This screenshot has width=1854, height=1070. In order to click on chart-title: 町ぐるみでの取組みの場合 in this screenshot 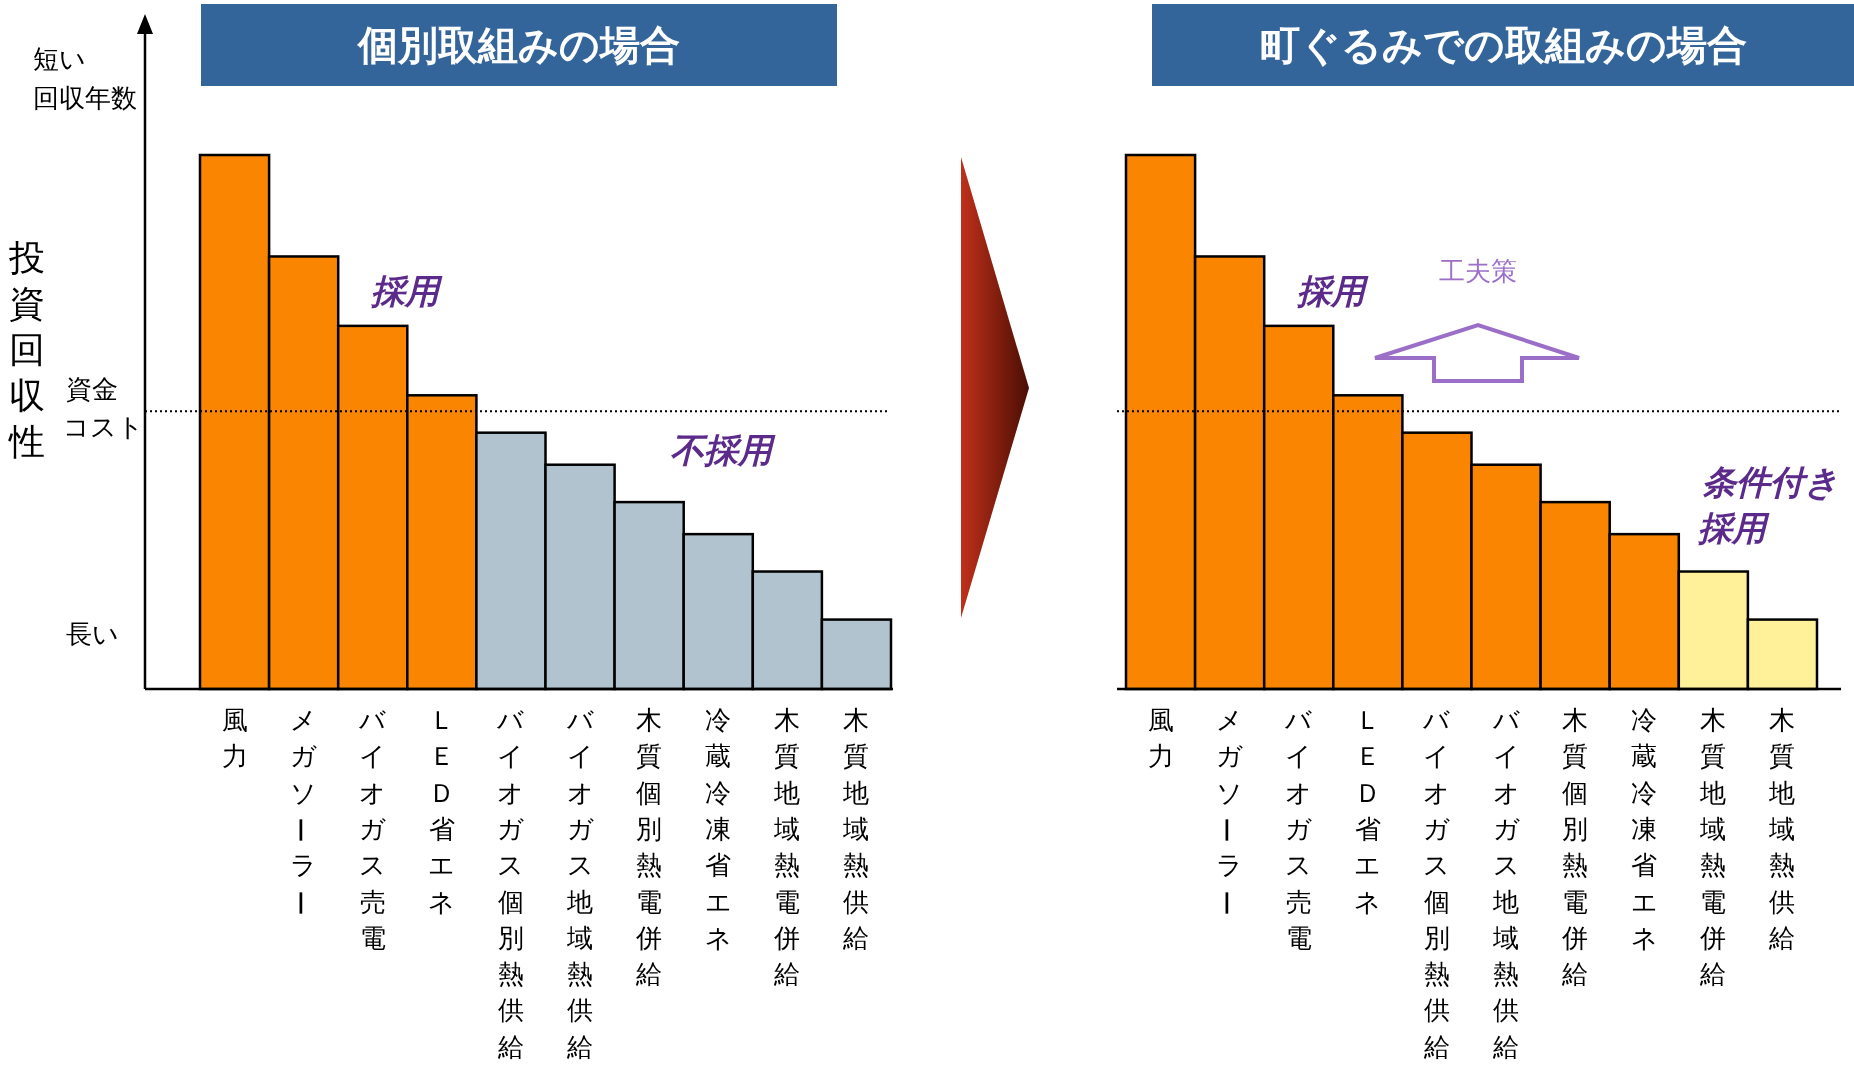, I will do `click(1503, 45)`.